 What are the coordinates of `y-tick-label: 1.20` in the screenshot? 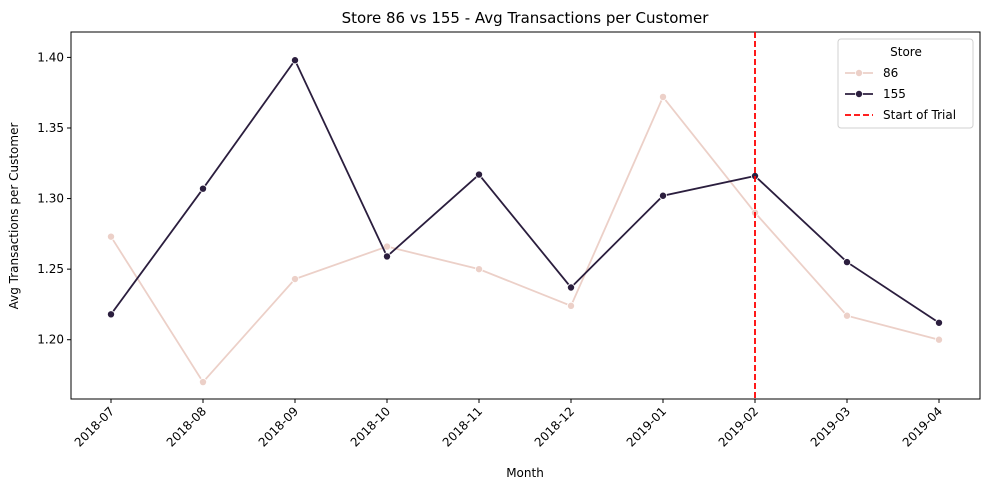 It's located at (50, 340).